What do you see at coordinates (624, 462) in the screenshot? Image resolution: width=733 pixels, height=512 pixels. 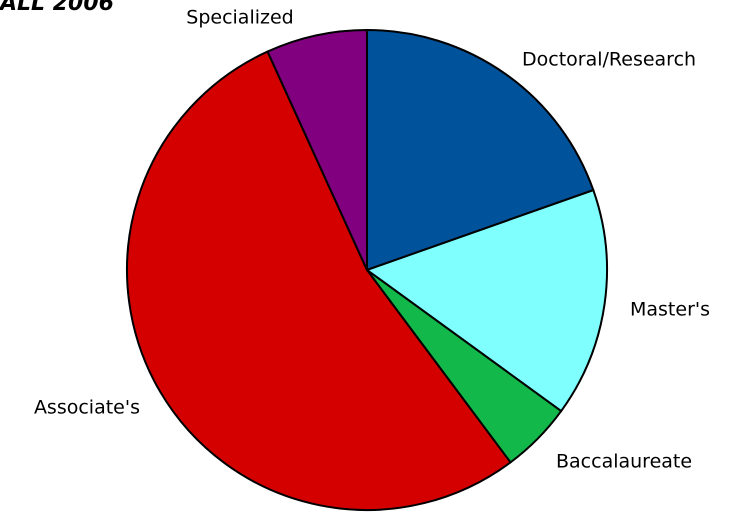 I see `slice-label: Baccalaureate` at bounding box center [624, 462].